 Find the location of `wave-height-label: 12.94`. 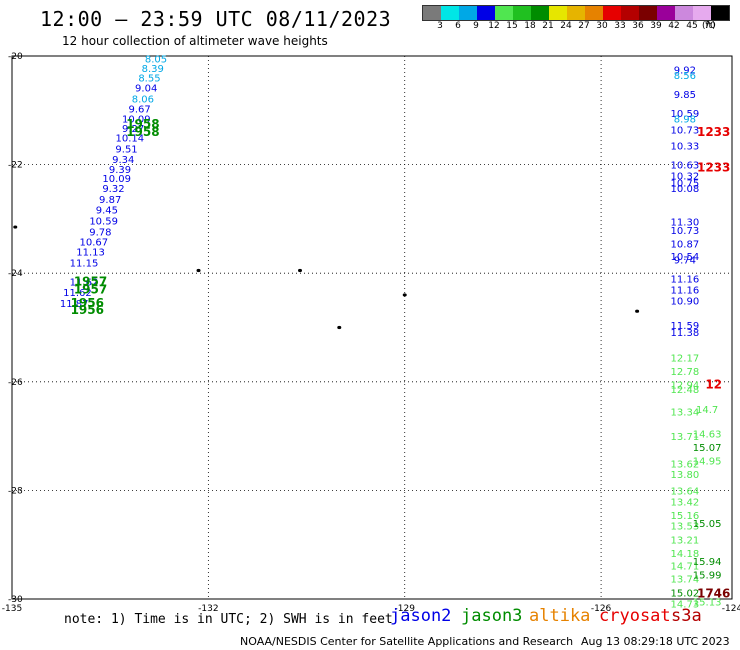

wave-height-label: 12.94 is located at coordinates (685, 386).